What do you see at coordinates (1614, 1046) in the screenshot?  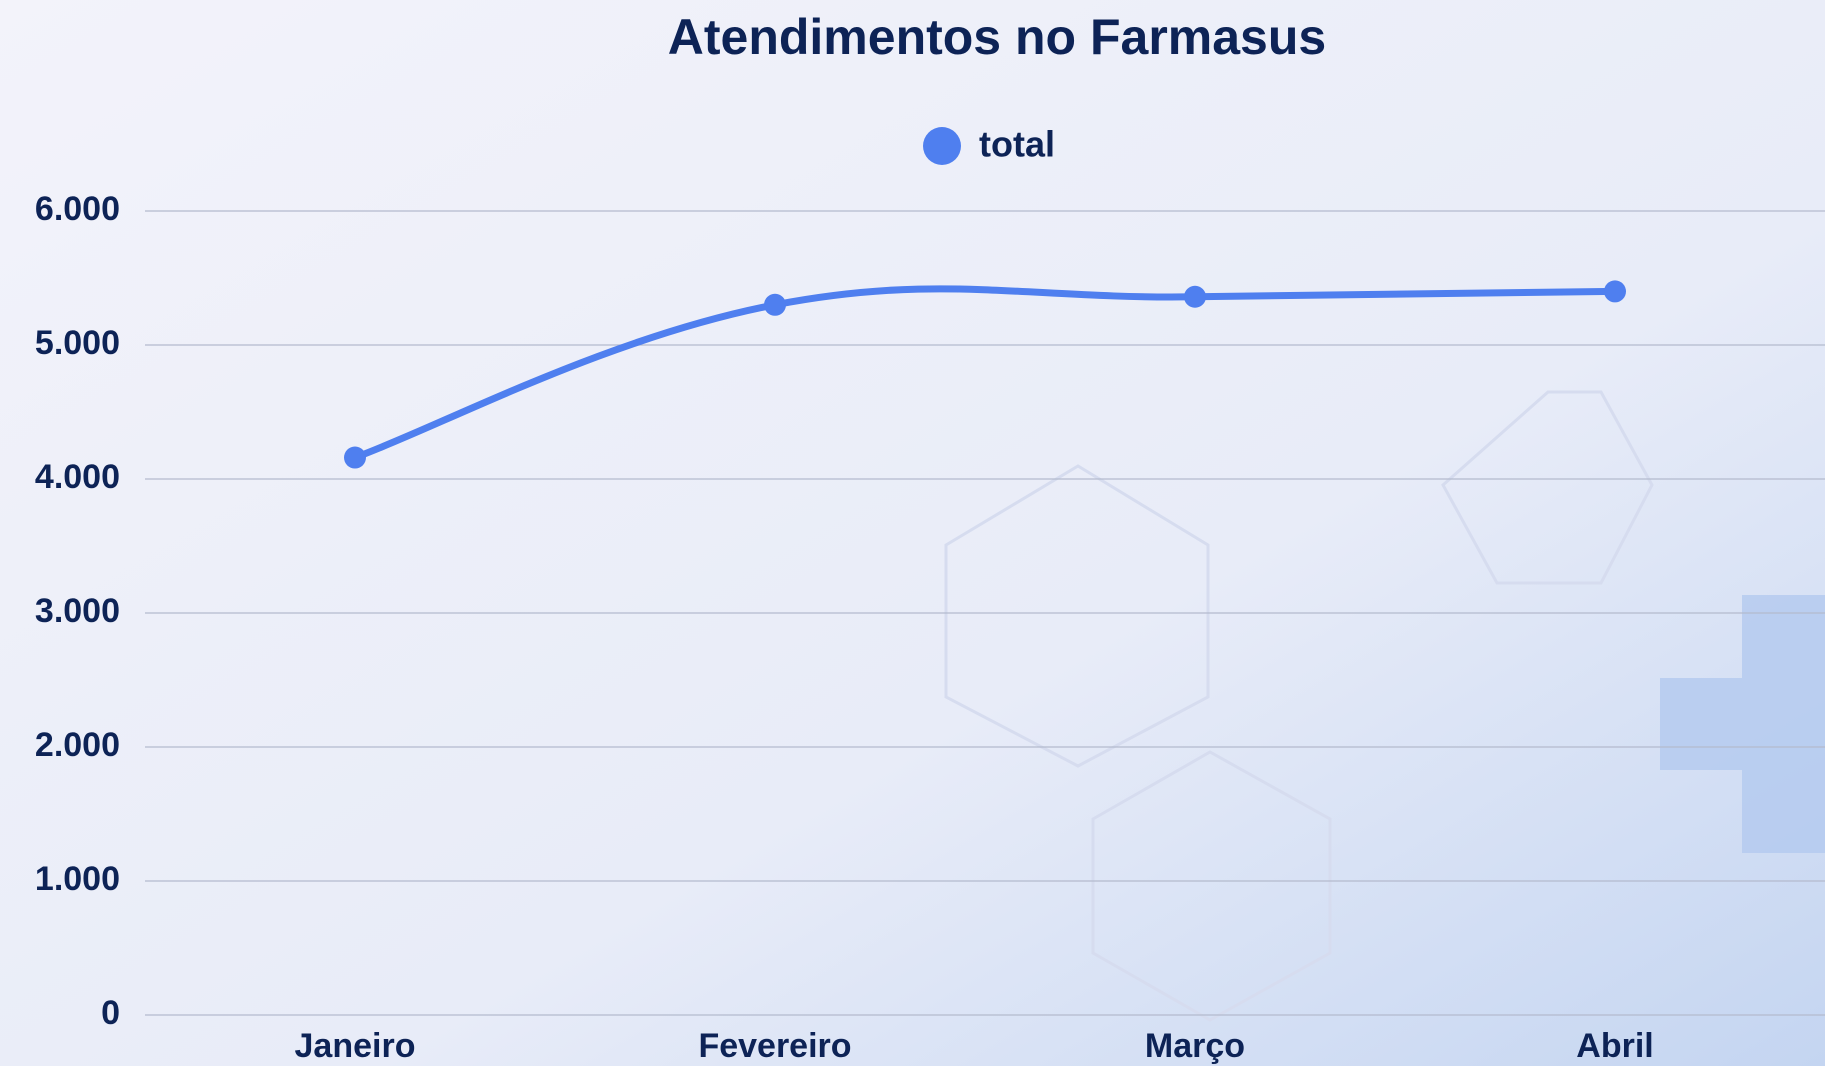 I see `x-tick-label: Abril` at bounding box center [1614, 1046].